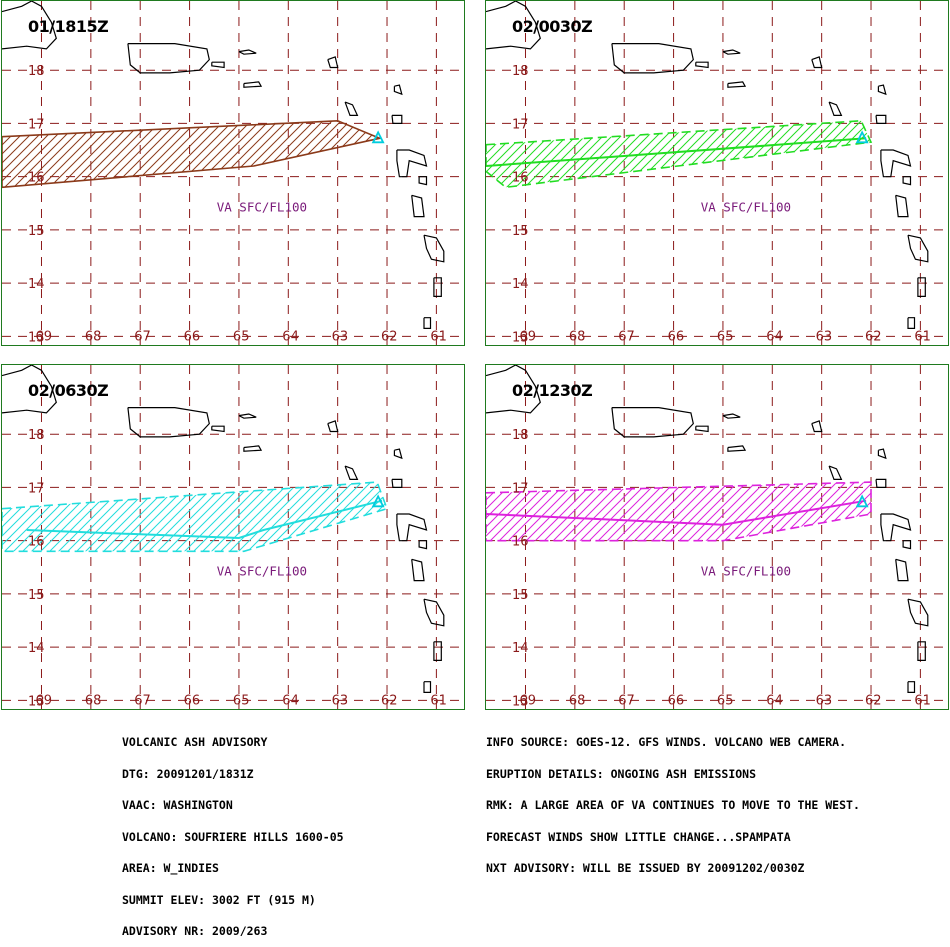 The width and height of the screenshot is (950, 947). I want to click on panel-time-label: 02/0630Z, so click(68, 390).